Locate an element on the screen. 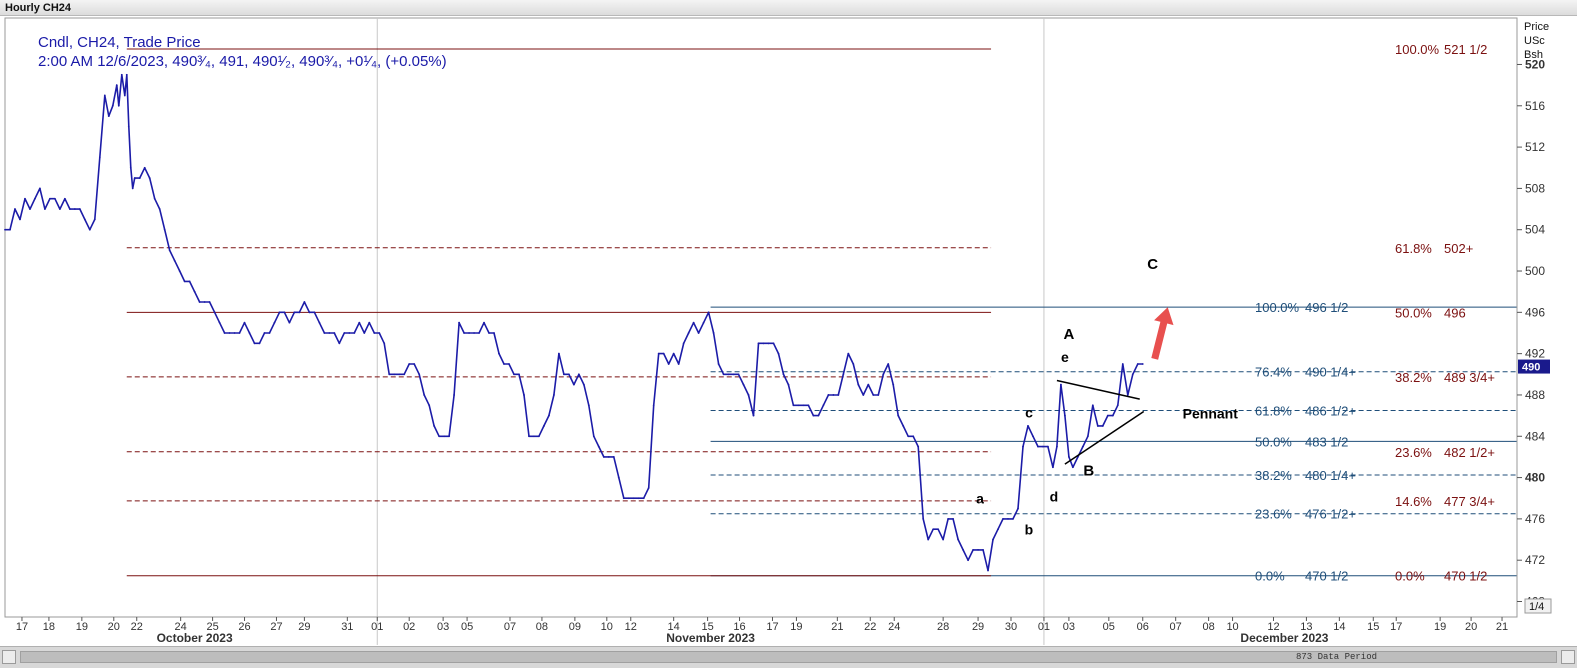 The height and width of the screenshot is (668, 1577). y-tick-label: 492 is located at coordinates (1535, 354).